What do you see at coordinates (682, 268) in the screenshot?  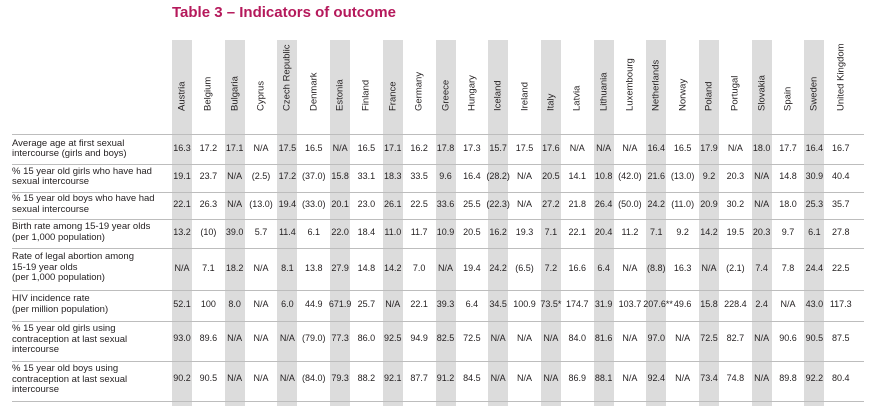 I see `table-cell: 16.3` at bounding box center [682, 268].